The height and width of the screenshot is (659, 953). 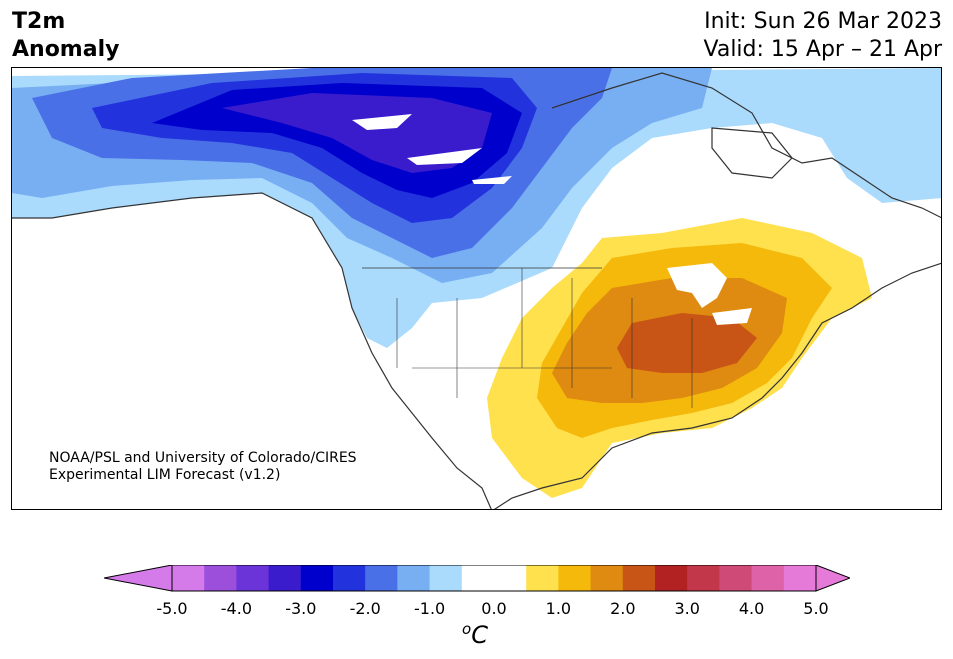 I want to click on colorbar-tick-label: 4.0, so click(x=751, y=608).